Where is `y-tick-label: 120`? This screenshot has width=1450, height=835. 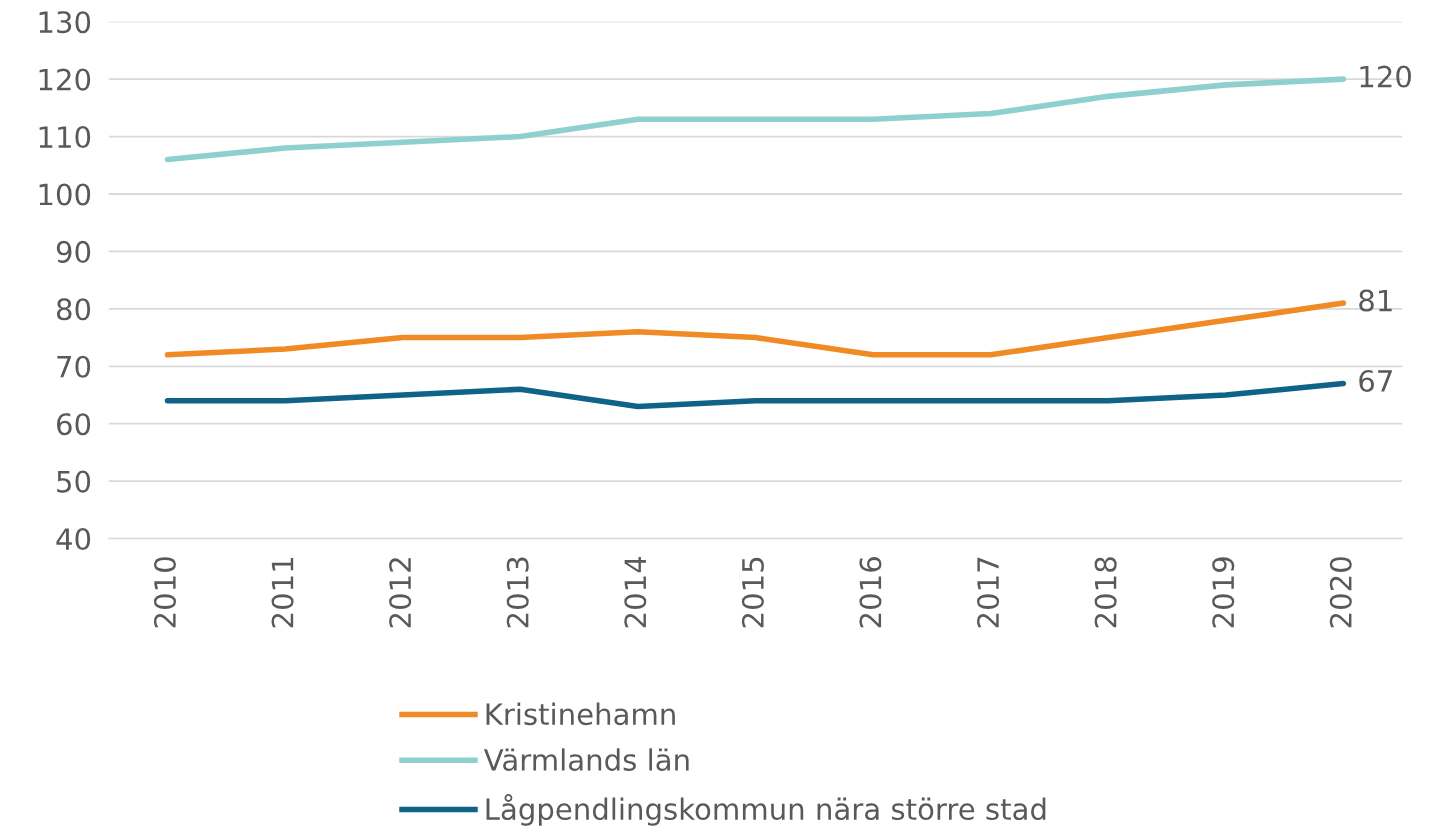
y-tick-label: 120 is located at coordinates (65, 79).